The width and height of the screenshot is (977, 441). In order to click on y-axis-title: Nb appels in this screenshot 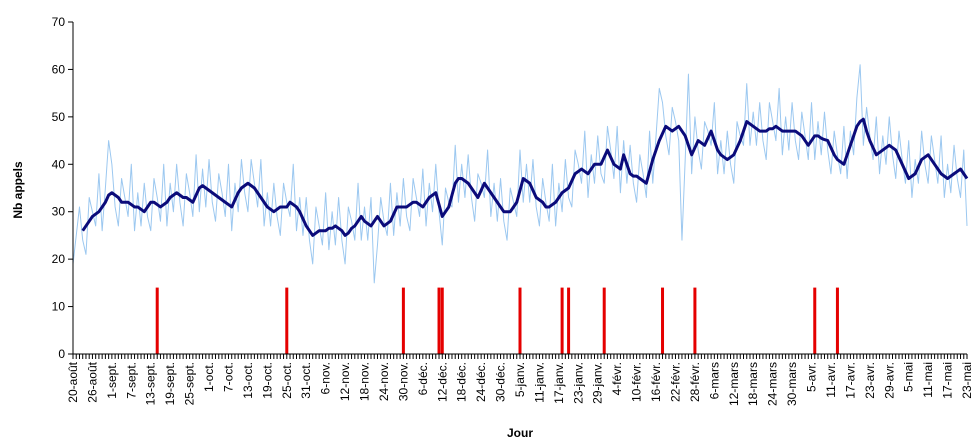, I will do `click(18, 190)`.